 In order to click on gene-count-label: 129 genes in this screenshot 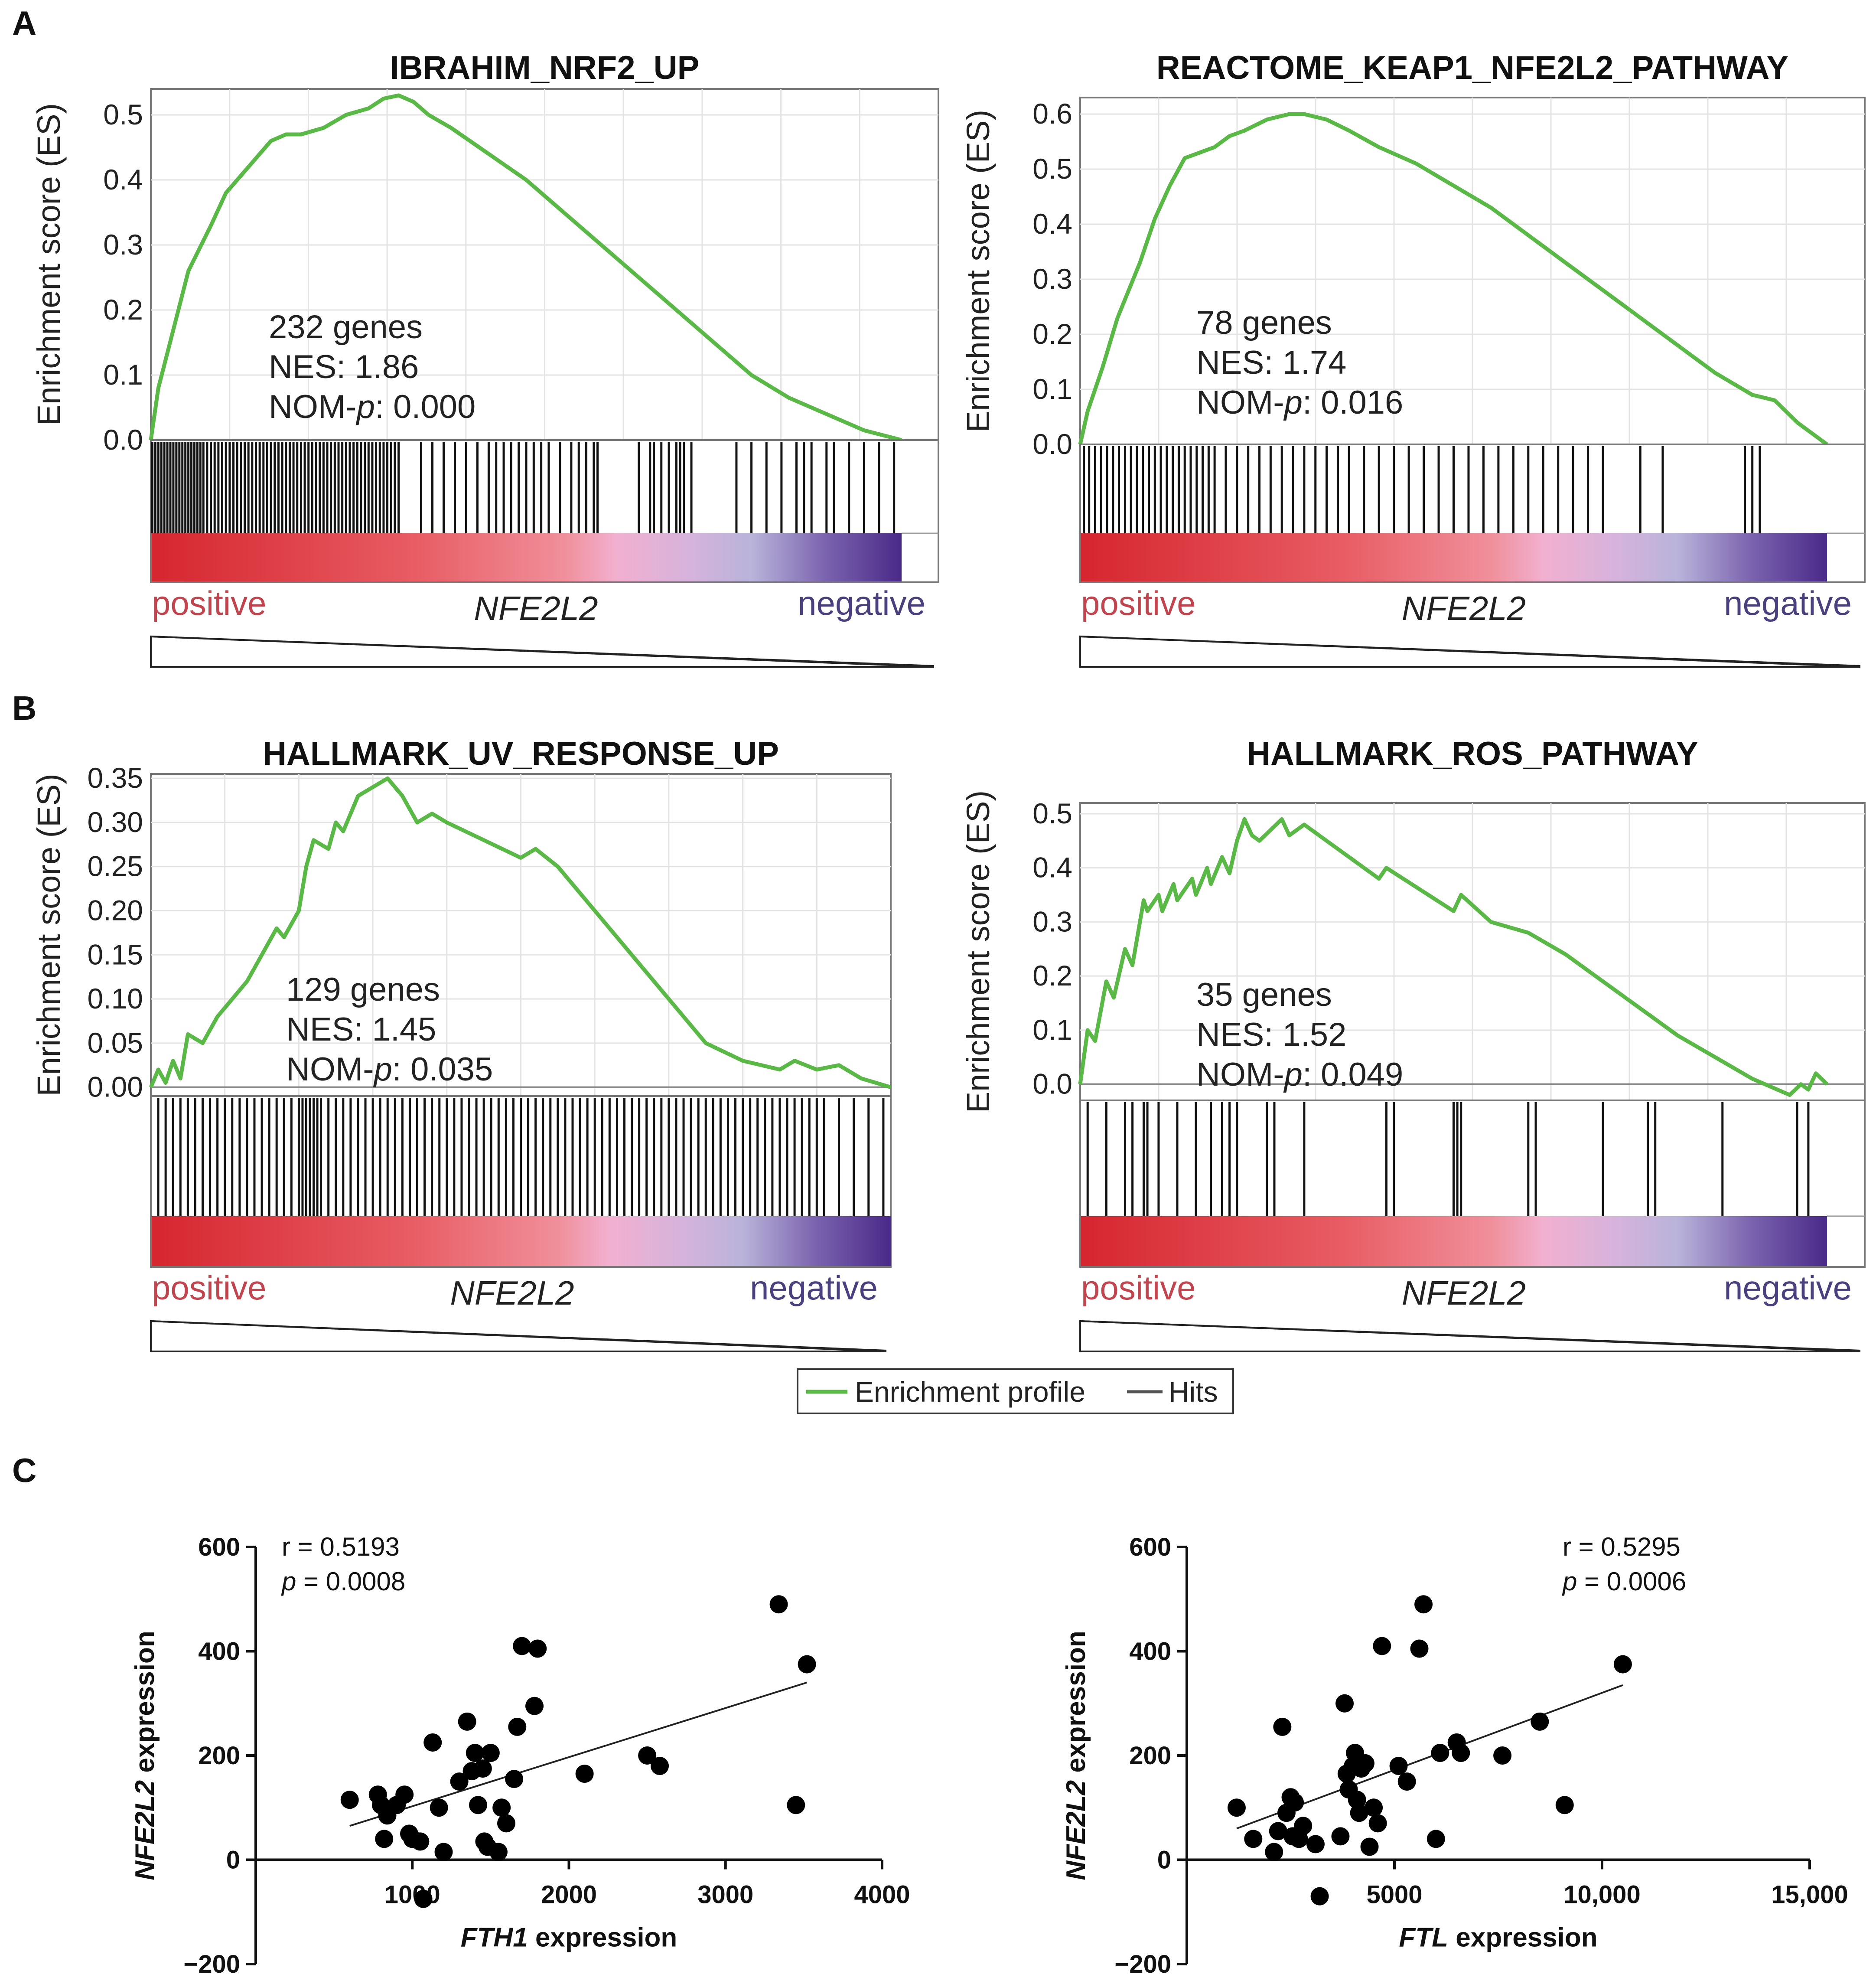, I will do `click(363, 989)`.